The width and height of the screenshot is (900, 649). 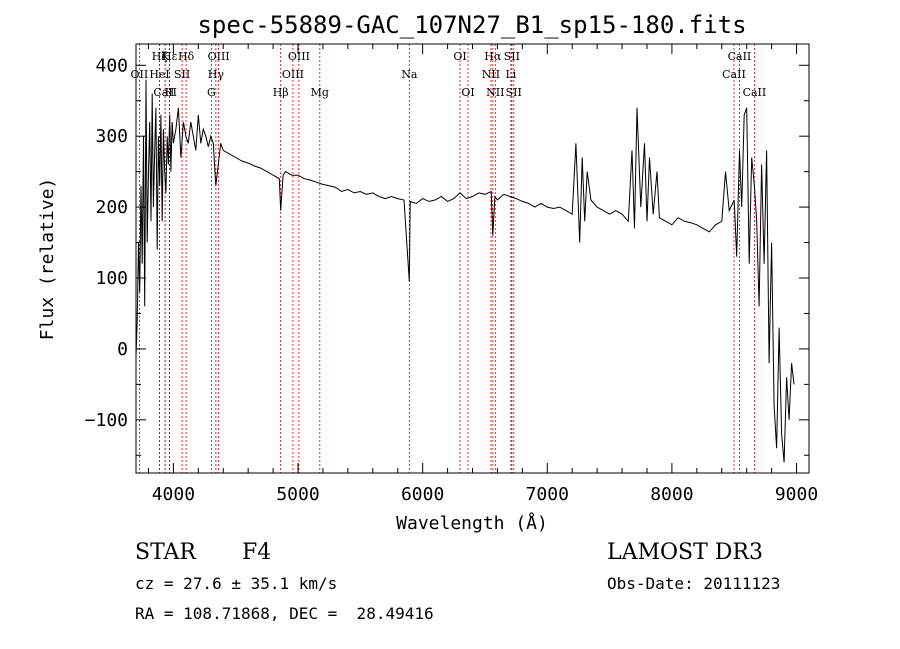 I want to click on object-class: STAR, so click(x=165, y=552).